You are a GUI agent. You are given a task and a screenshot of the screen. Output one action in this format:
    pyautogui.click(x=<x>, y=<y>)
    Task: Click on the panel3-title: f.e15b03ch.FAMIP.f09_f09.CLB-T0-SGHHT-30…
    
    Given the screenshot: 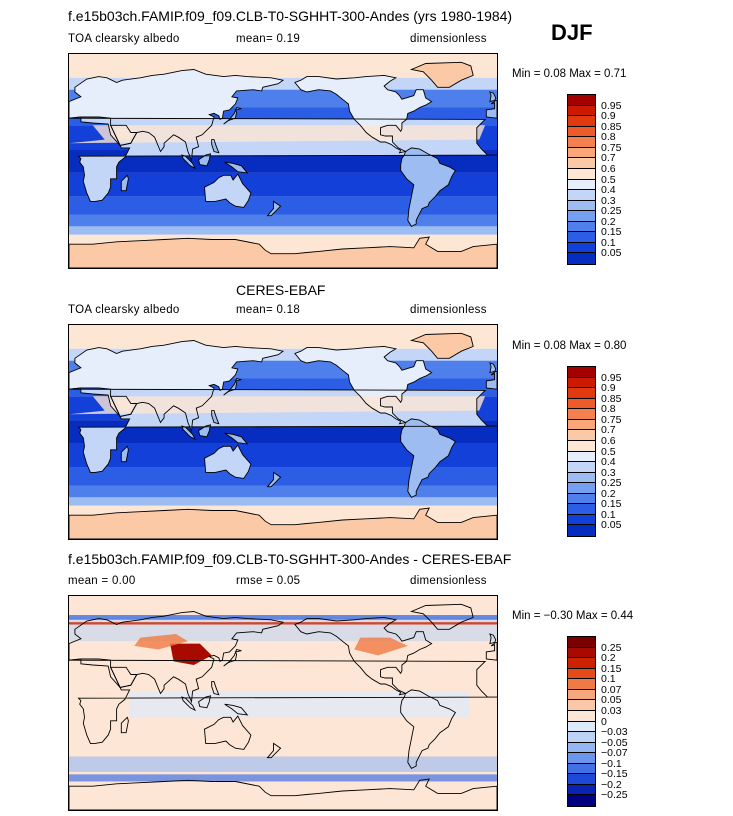 What is the action you would take?
    pyautogui.click(x=290, y=559)
    